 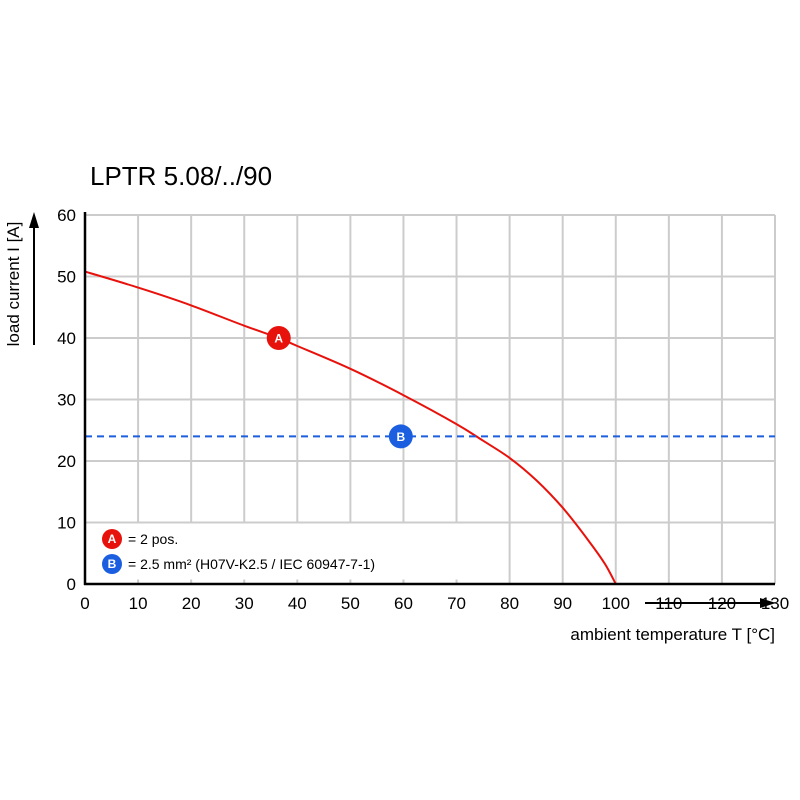 What do you see at coordinates (456, 603) in the screenshot?
I see `x-tick-label: 70` at bounding box center [456, 603].